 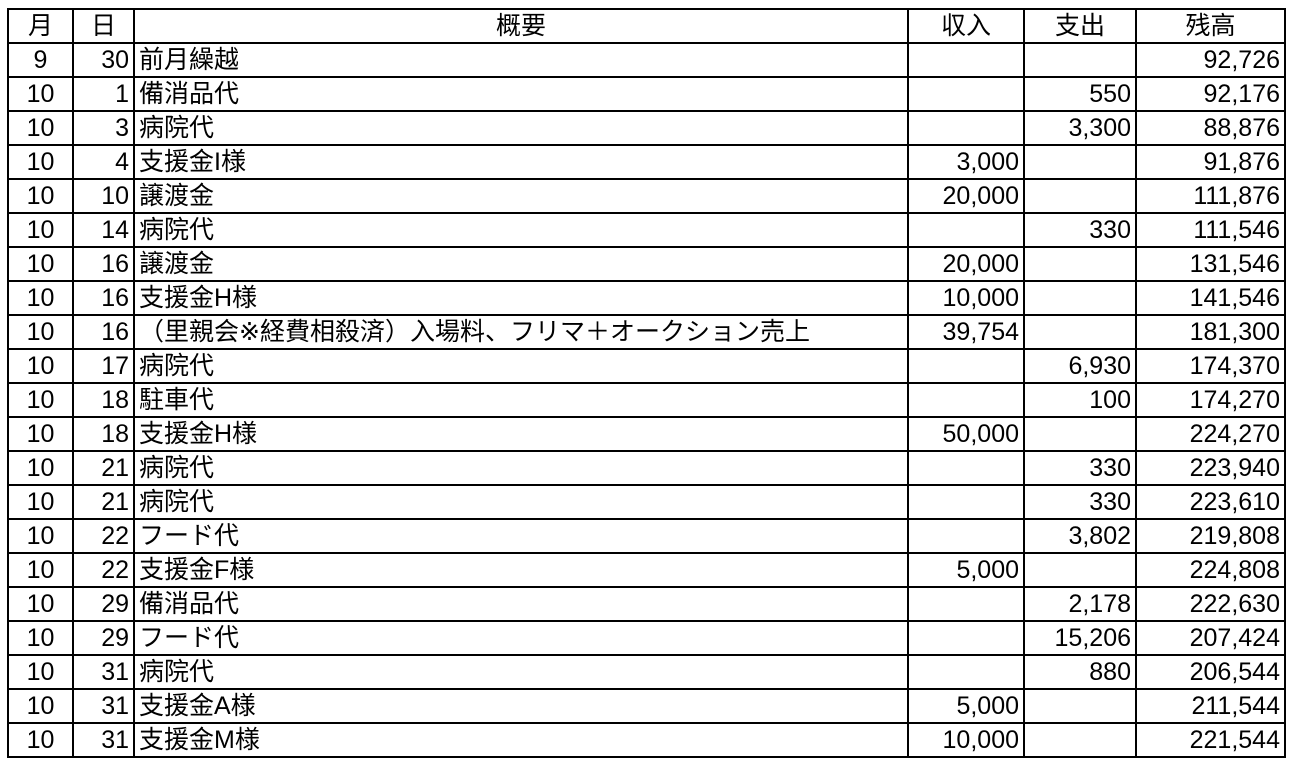 What do you see at coordinates (521, 60) in the screenshot?
I see `cell-summary: 前月繰越` at bounding box center [521, 60].